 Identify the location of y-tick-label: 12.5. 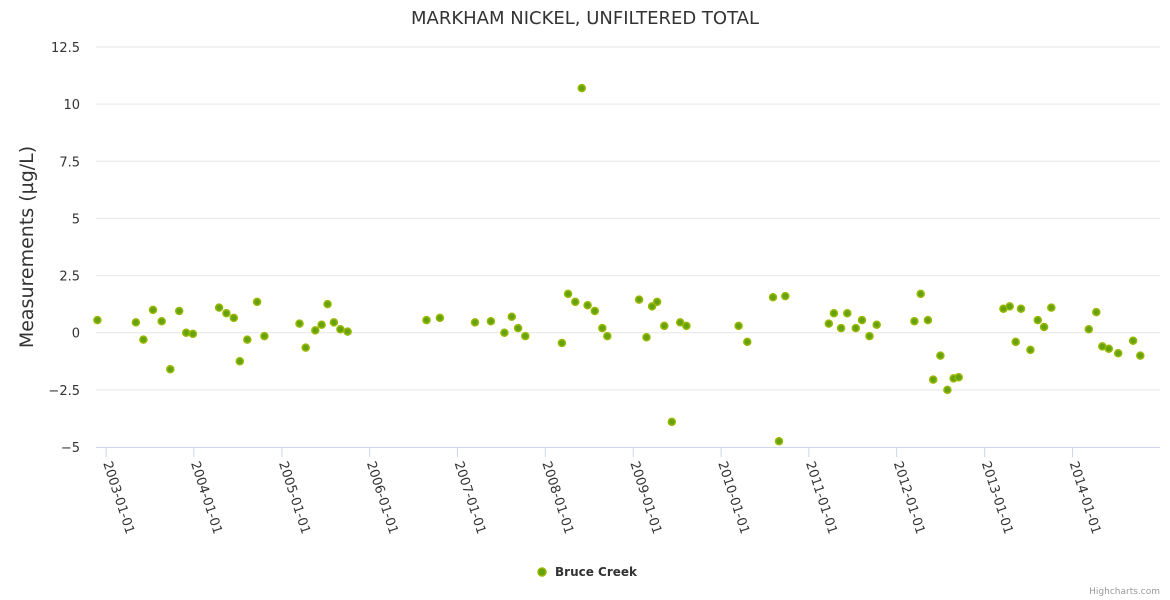
(65, 48).